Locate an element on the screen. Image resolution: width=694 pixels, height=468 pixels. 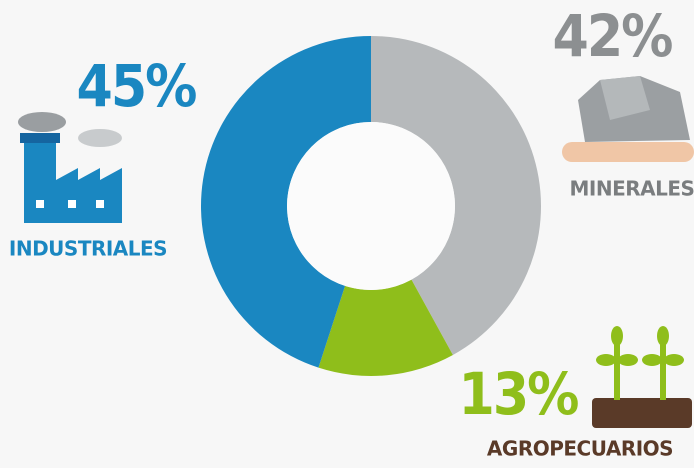
percent-label: 45% is located at coordinates (137, 86).